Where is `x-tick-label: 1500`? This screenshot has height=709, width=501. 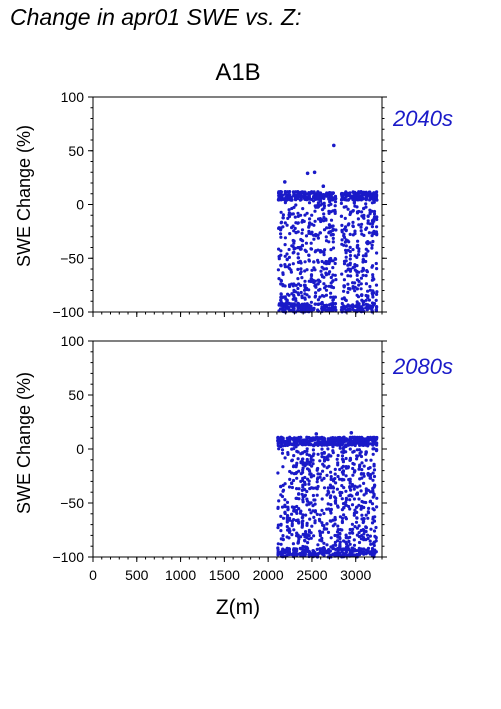 x-tick-label: 1500 is located at coordinates (224, 575).